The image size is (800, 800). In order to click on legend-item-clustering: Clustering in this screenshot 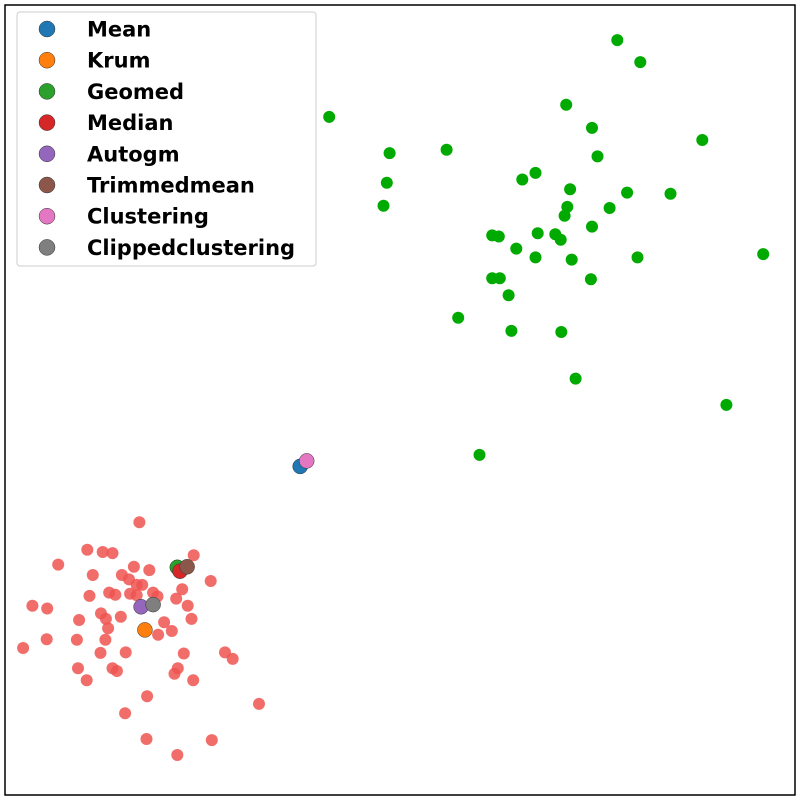, I will do `click(123, 217)`.